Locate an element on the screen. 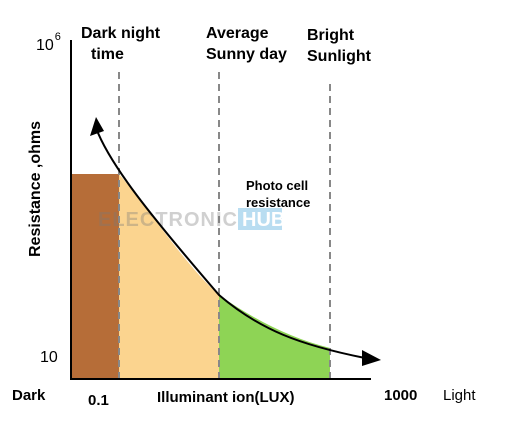 The width and height of the screenshot is (519, 425). dark-region-fill is located at coordinates (95, 276).